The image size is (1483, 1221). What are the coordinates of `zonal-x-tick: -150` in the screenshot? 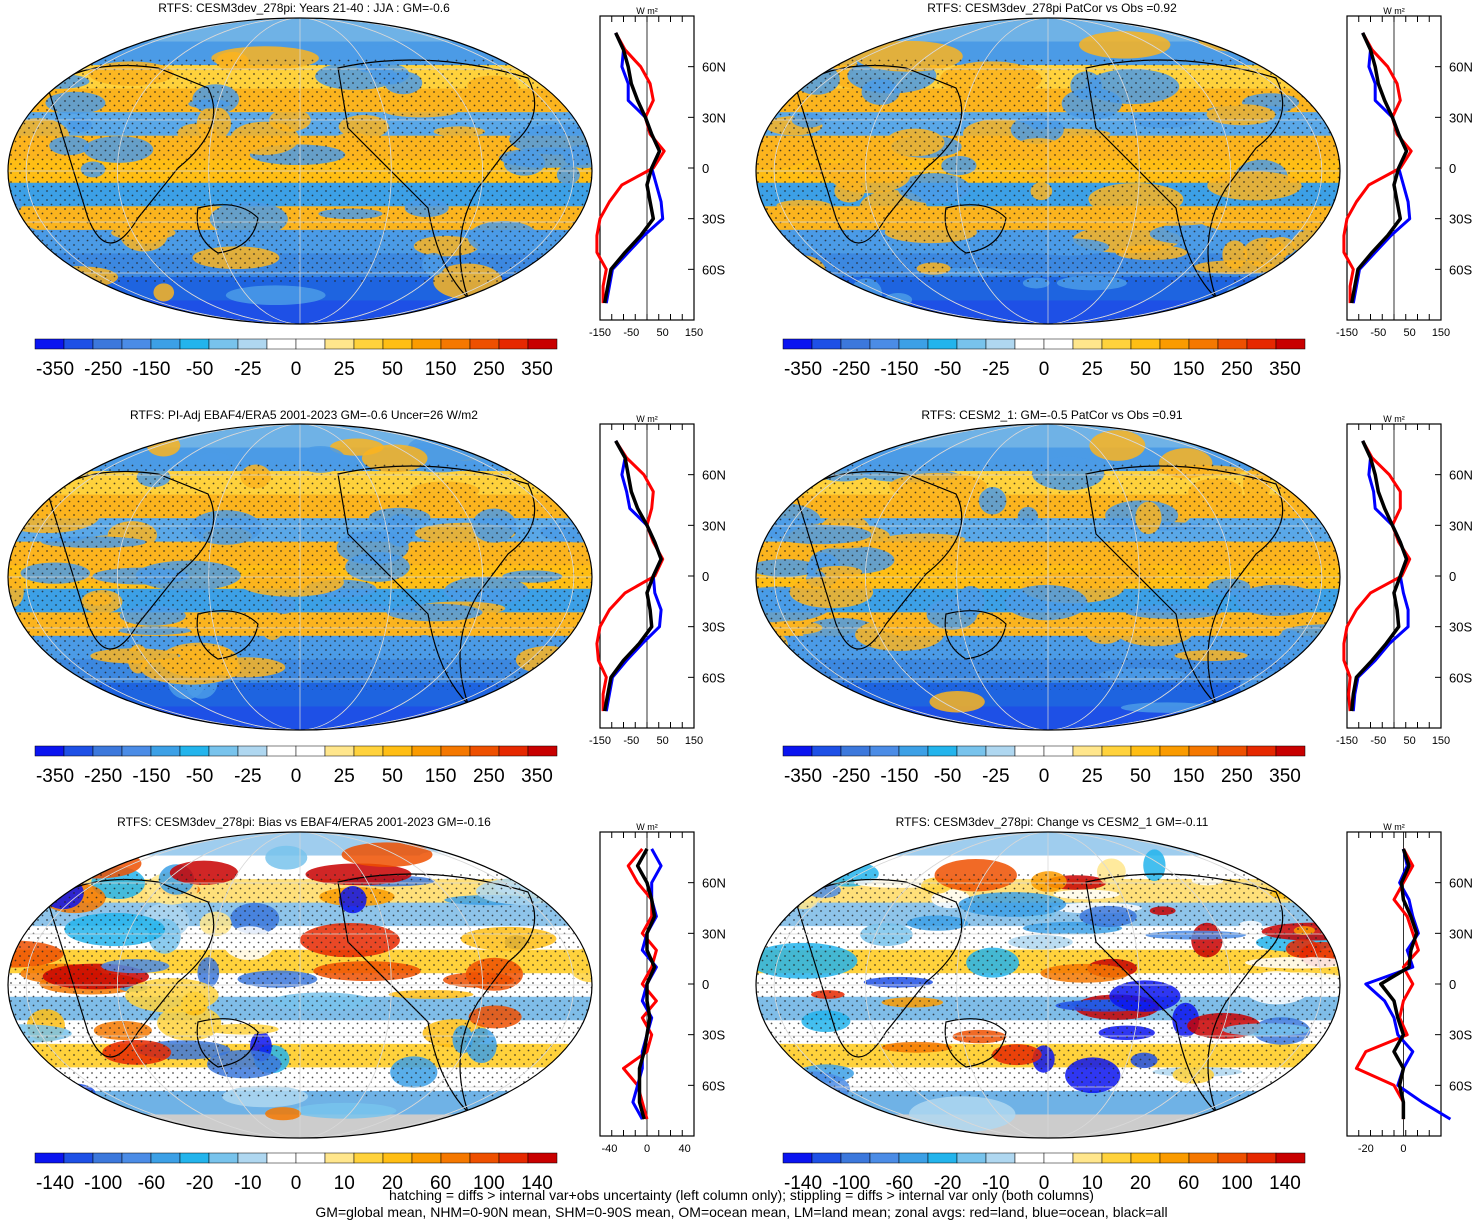 It's located at (600, 333).